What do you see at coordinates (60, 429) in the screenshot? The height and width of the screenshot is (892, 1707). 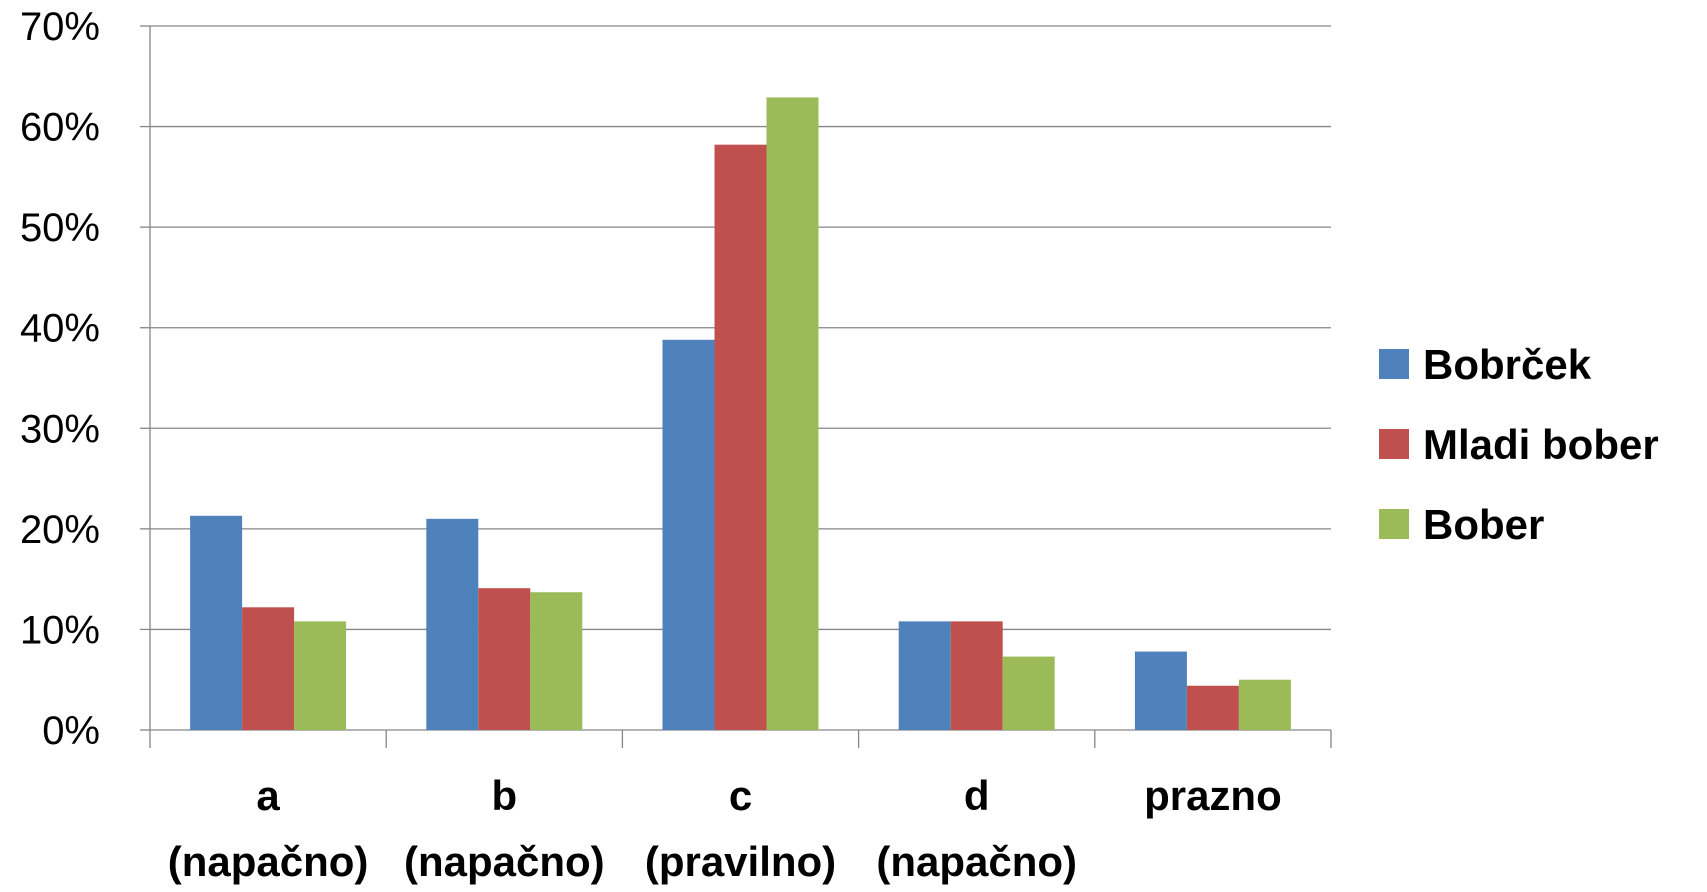 I see `y-tick-label: 30%` at bounding box center [60, 429].